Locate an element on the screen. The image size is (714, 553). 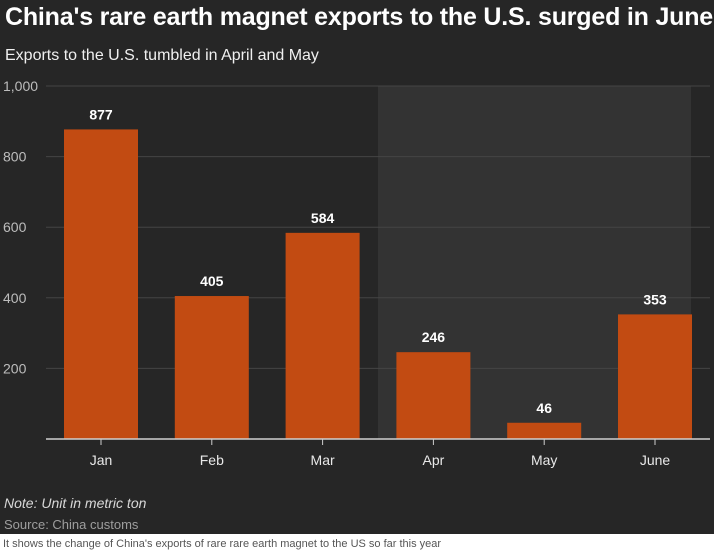
x-tick-label: Jan is located at coordinates (101, 460).